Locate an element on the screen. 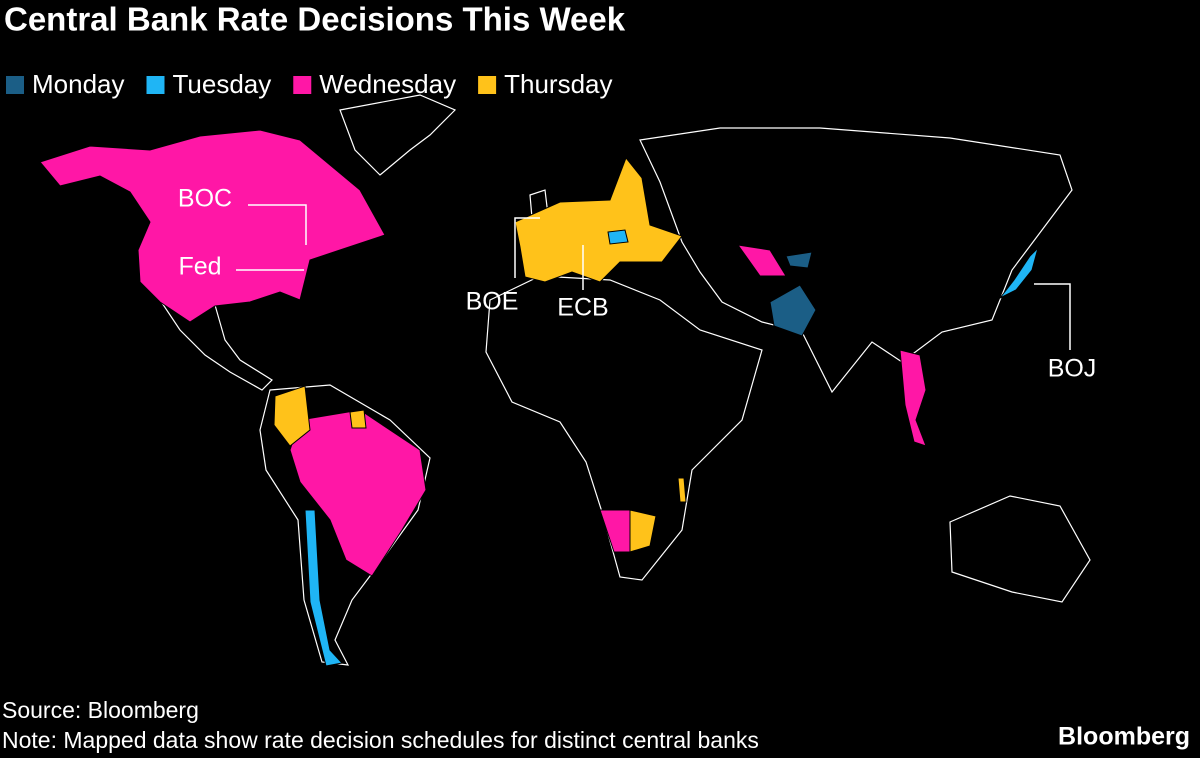 This screenshot has height=758, width=1200. chile is located at coordinates (323, 588).